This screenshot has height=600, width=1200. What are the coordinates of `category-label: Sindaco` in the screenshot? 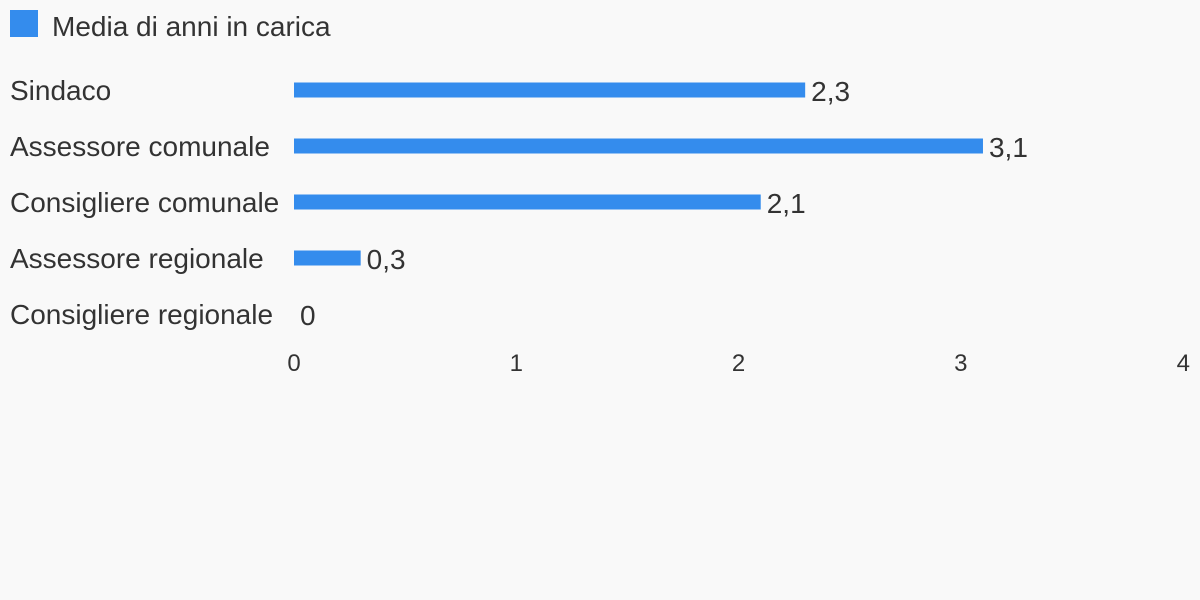 It's located at (60, 90).